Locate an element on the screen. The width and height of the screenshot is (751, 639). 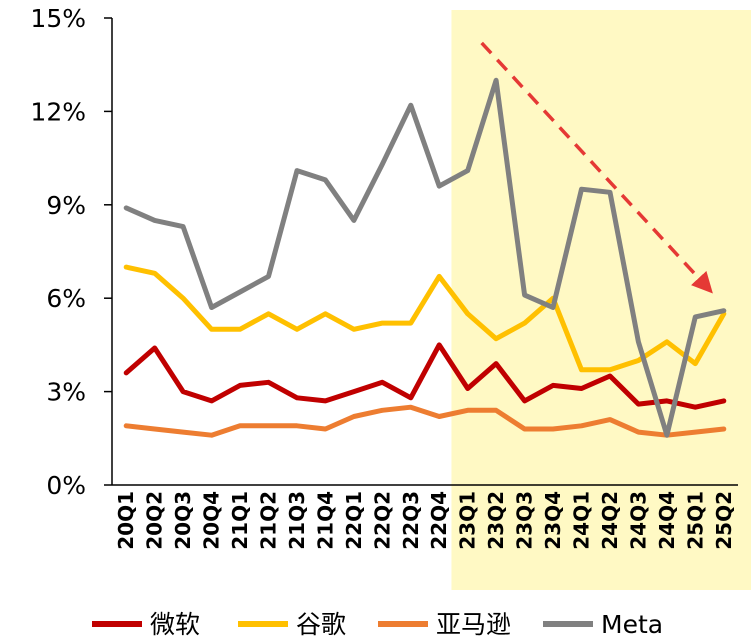
x-tick-label: 24Q2 is located at coordinates (610, 520).